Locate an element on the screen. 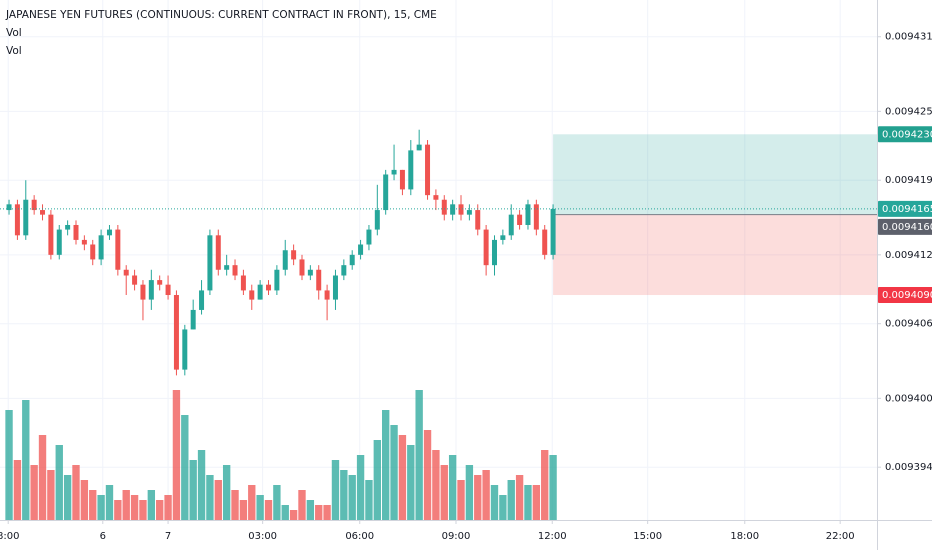 This screenshot has width=932, height=550. price-tag-label: 0.0094230 is located at coordinates (907, 134).